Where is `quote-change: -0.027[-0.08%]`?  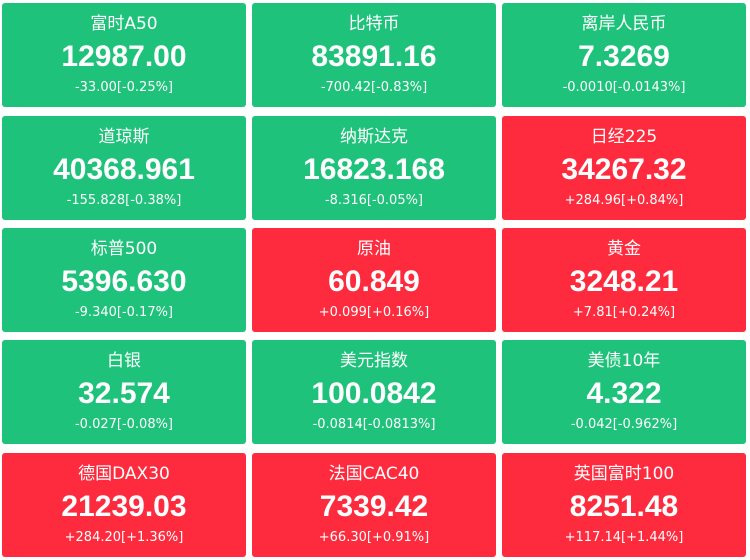
quote-change: -0.027[-0.08%] is located at coordinates (124, 424).